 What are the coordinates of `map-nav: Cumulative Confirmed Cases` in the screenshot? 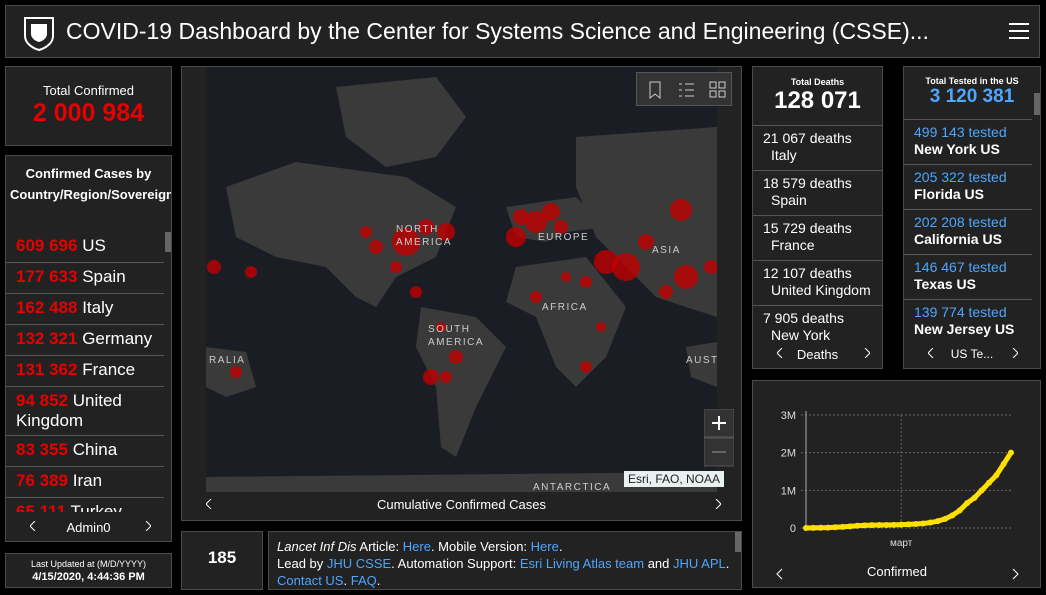 It's located at (461, 504).